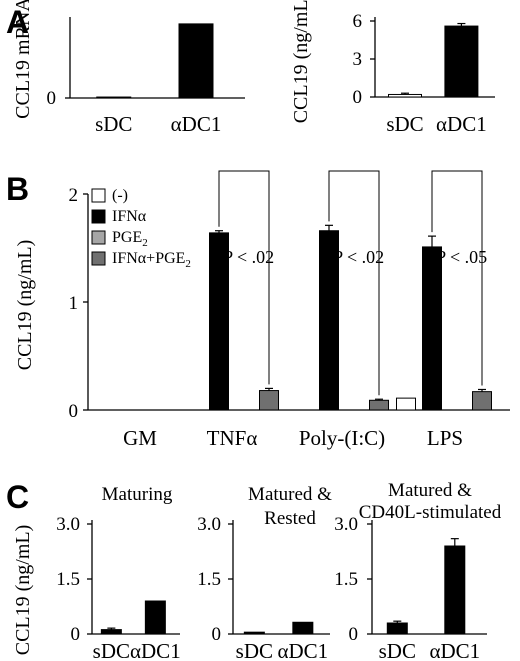 This screenshot has height=661, width=520. What do you see at coordinates (358, 21) in the screenshot?
I see `y-tick-label: 6` at bounding box center [358, 21].